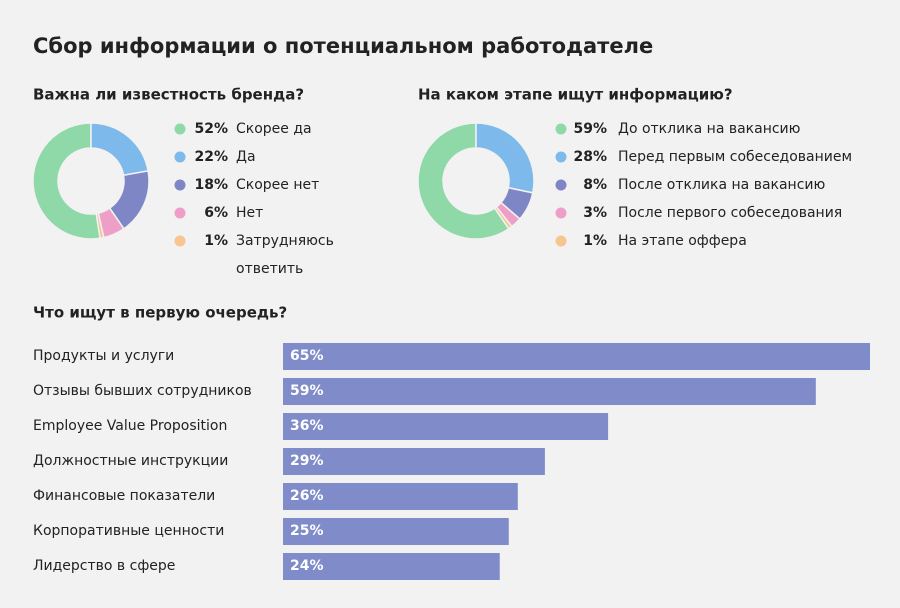 The height and width of the screenshot is (608, 900). Describe the element at coordinates (104, 566) in the screenshot. I see `category-label: Лидерство в сфере` at that location.